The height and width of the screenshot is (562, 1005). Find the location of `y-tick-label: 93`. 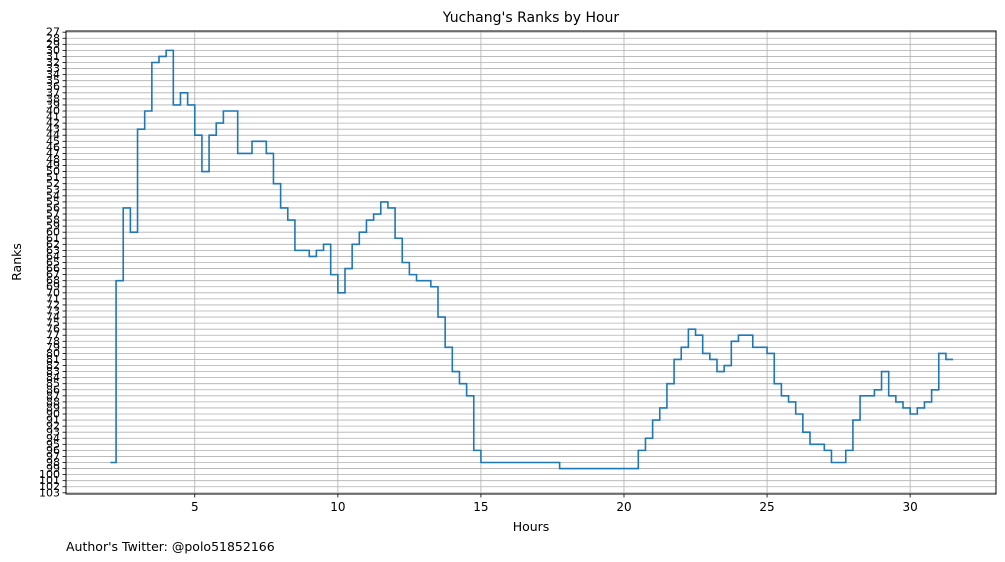

y-tick-label: 93 is located at coordinates (53, 432).